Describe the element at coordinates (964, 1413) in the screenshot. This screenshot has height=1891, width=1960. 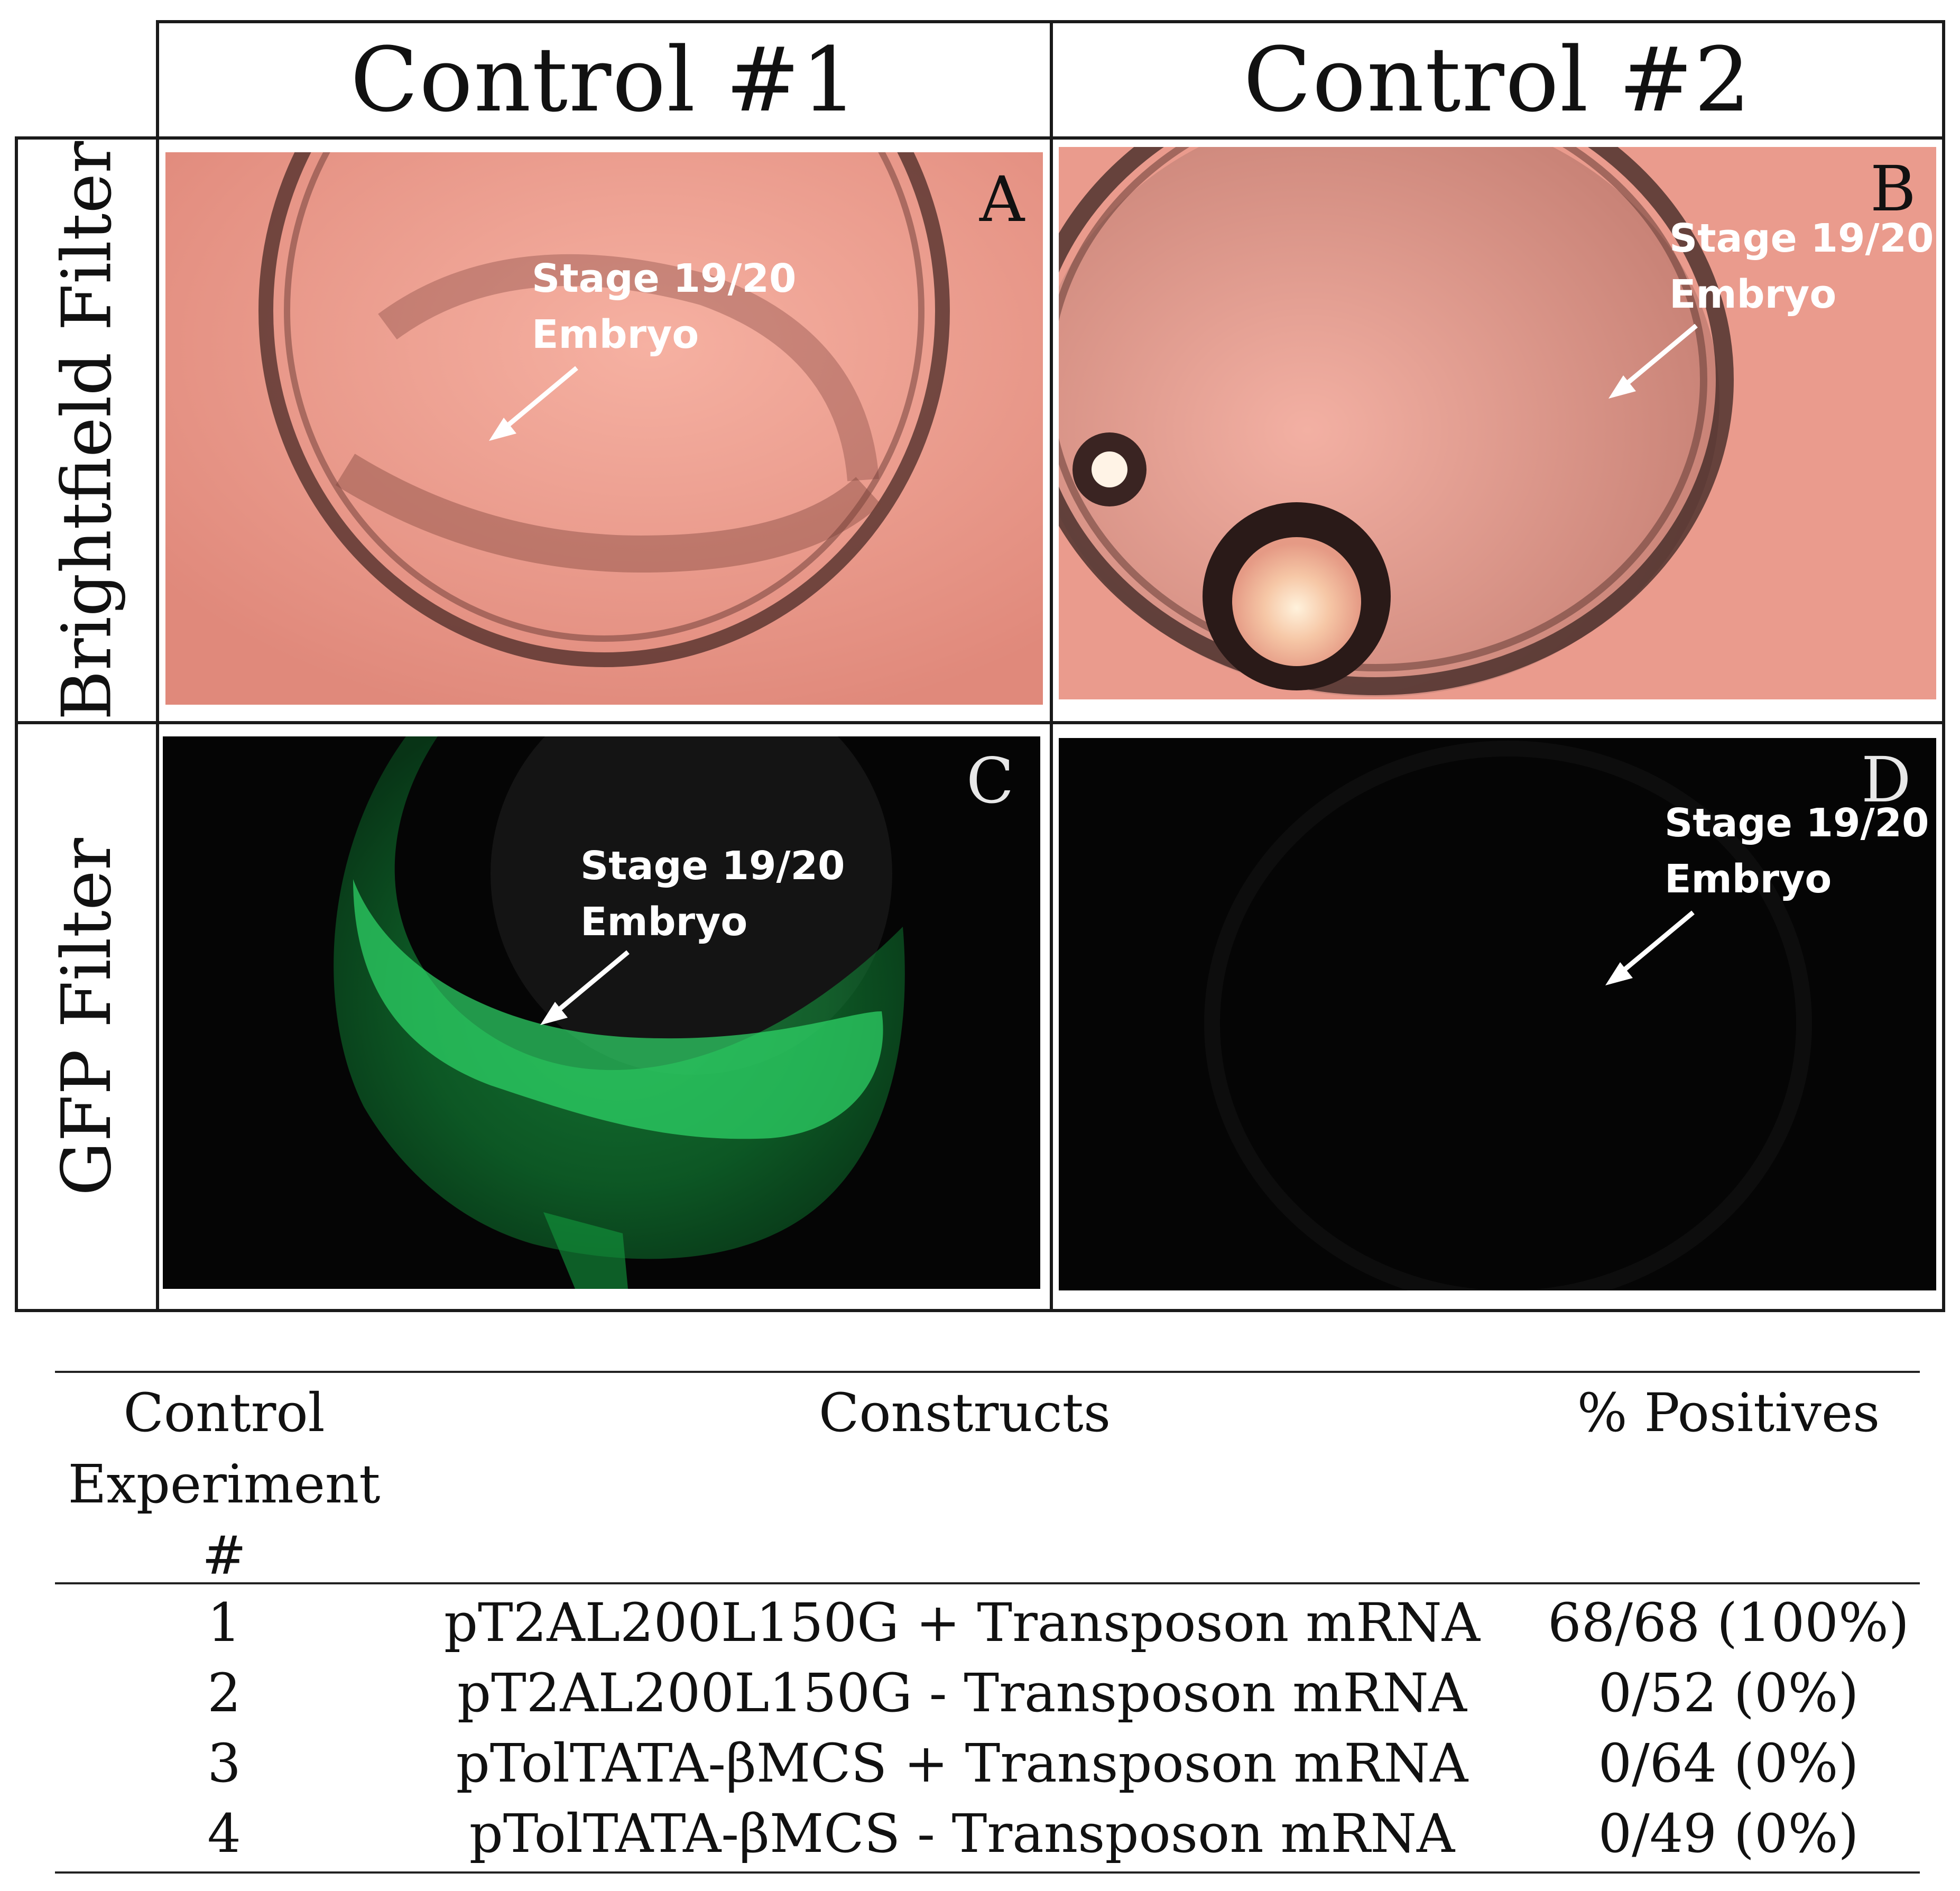
I see `header-constructs: Constructs` at that location.